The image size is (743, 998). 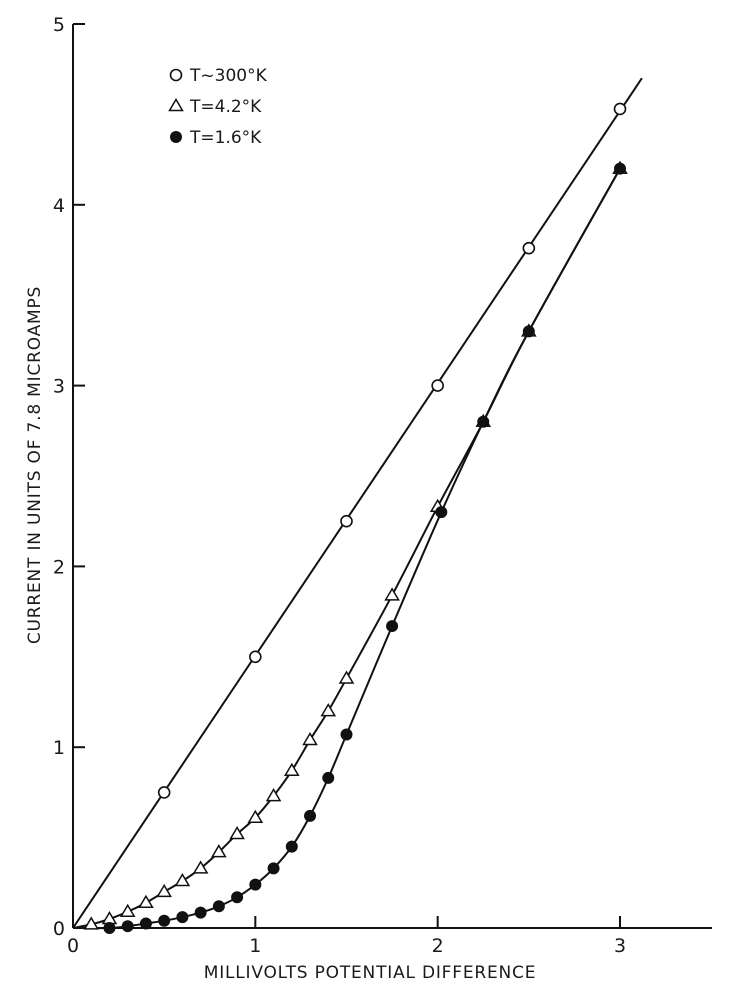 I want to click on y-tick-label: 0, so click(x=59, y=929).